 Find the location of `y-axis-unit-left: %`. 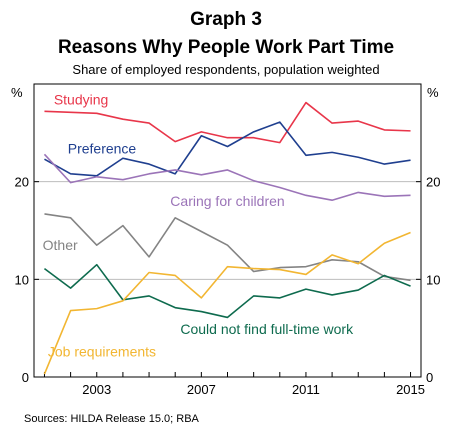

y-axis-unit-left: % is located at coordinates (17, 92).